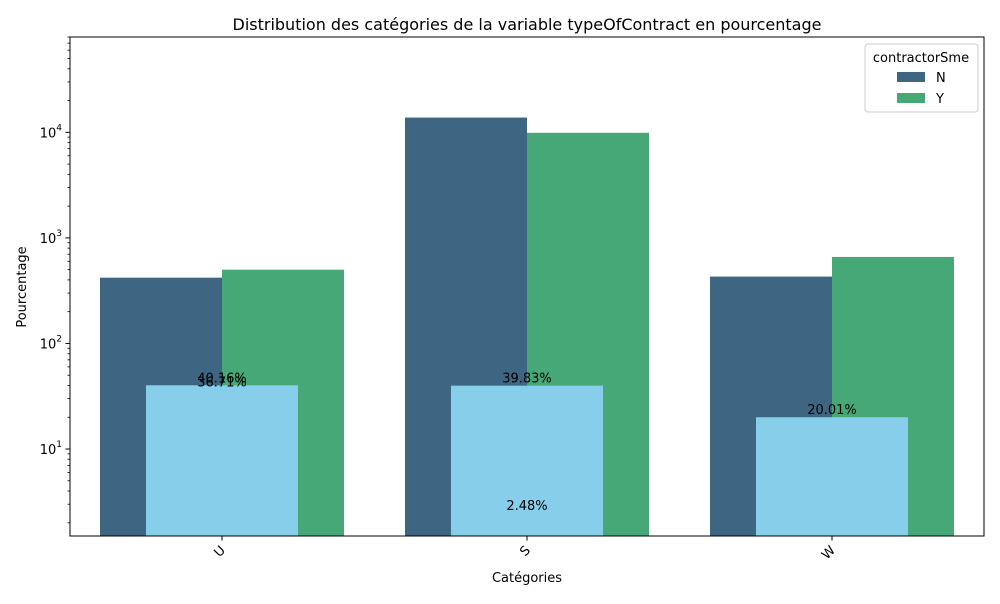 Image resolution: width=1000 pixels, height=604 pixels. Describe the element at coordinates (525, 551) in the screenshot. I see `x-tick-label: S` at that location.